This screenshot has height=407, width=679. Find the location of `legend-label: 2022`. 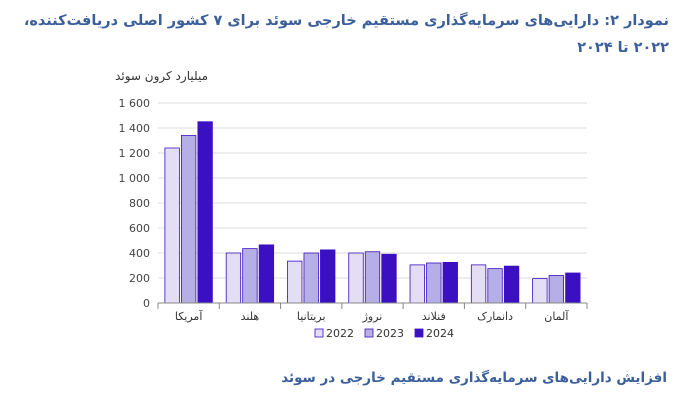

legend-label: 2022 is located at coordinates (340, 333).